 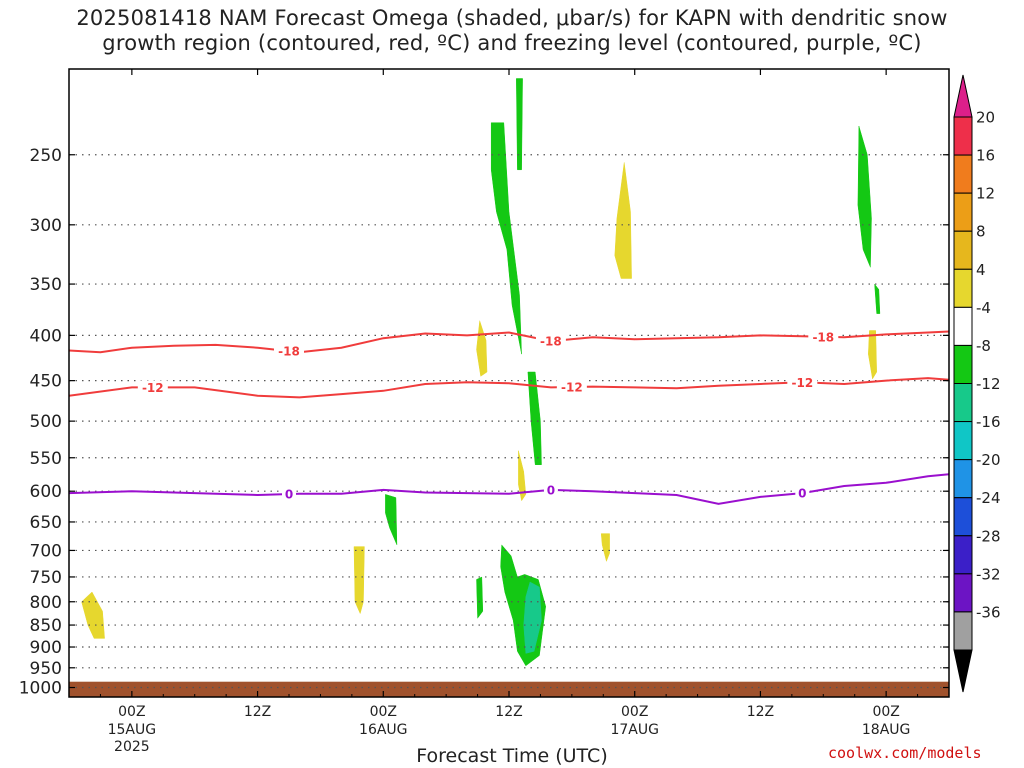 I want to click on colorbar-label: -4, so click(x=983, y=308).